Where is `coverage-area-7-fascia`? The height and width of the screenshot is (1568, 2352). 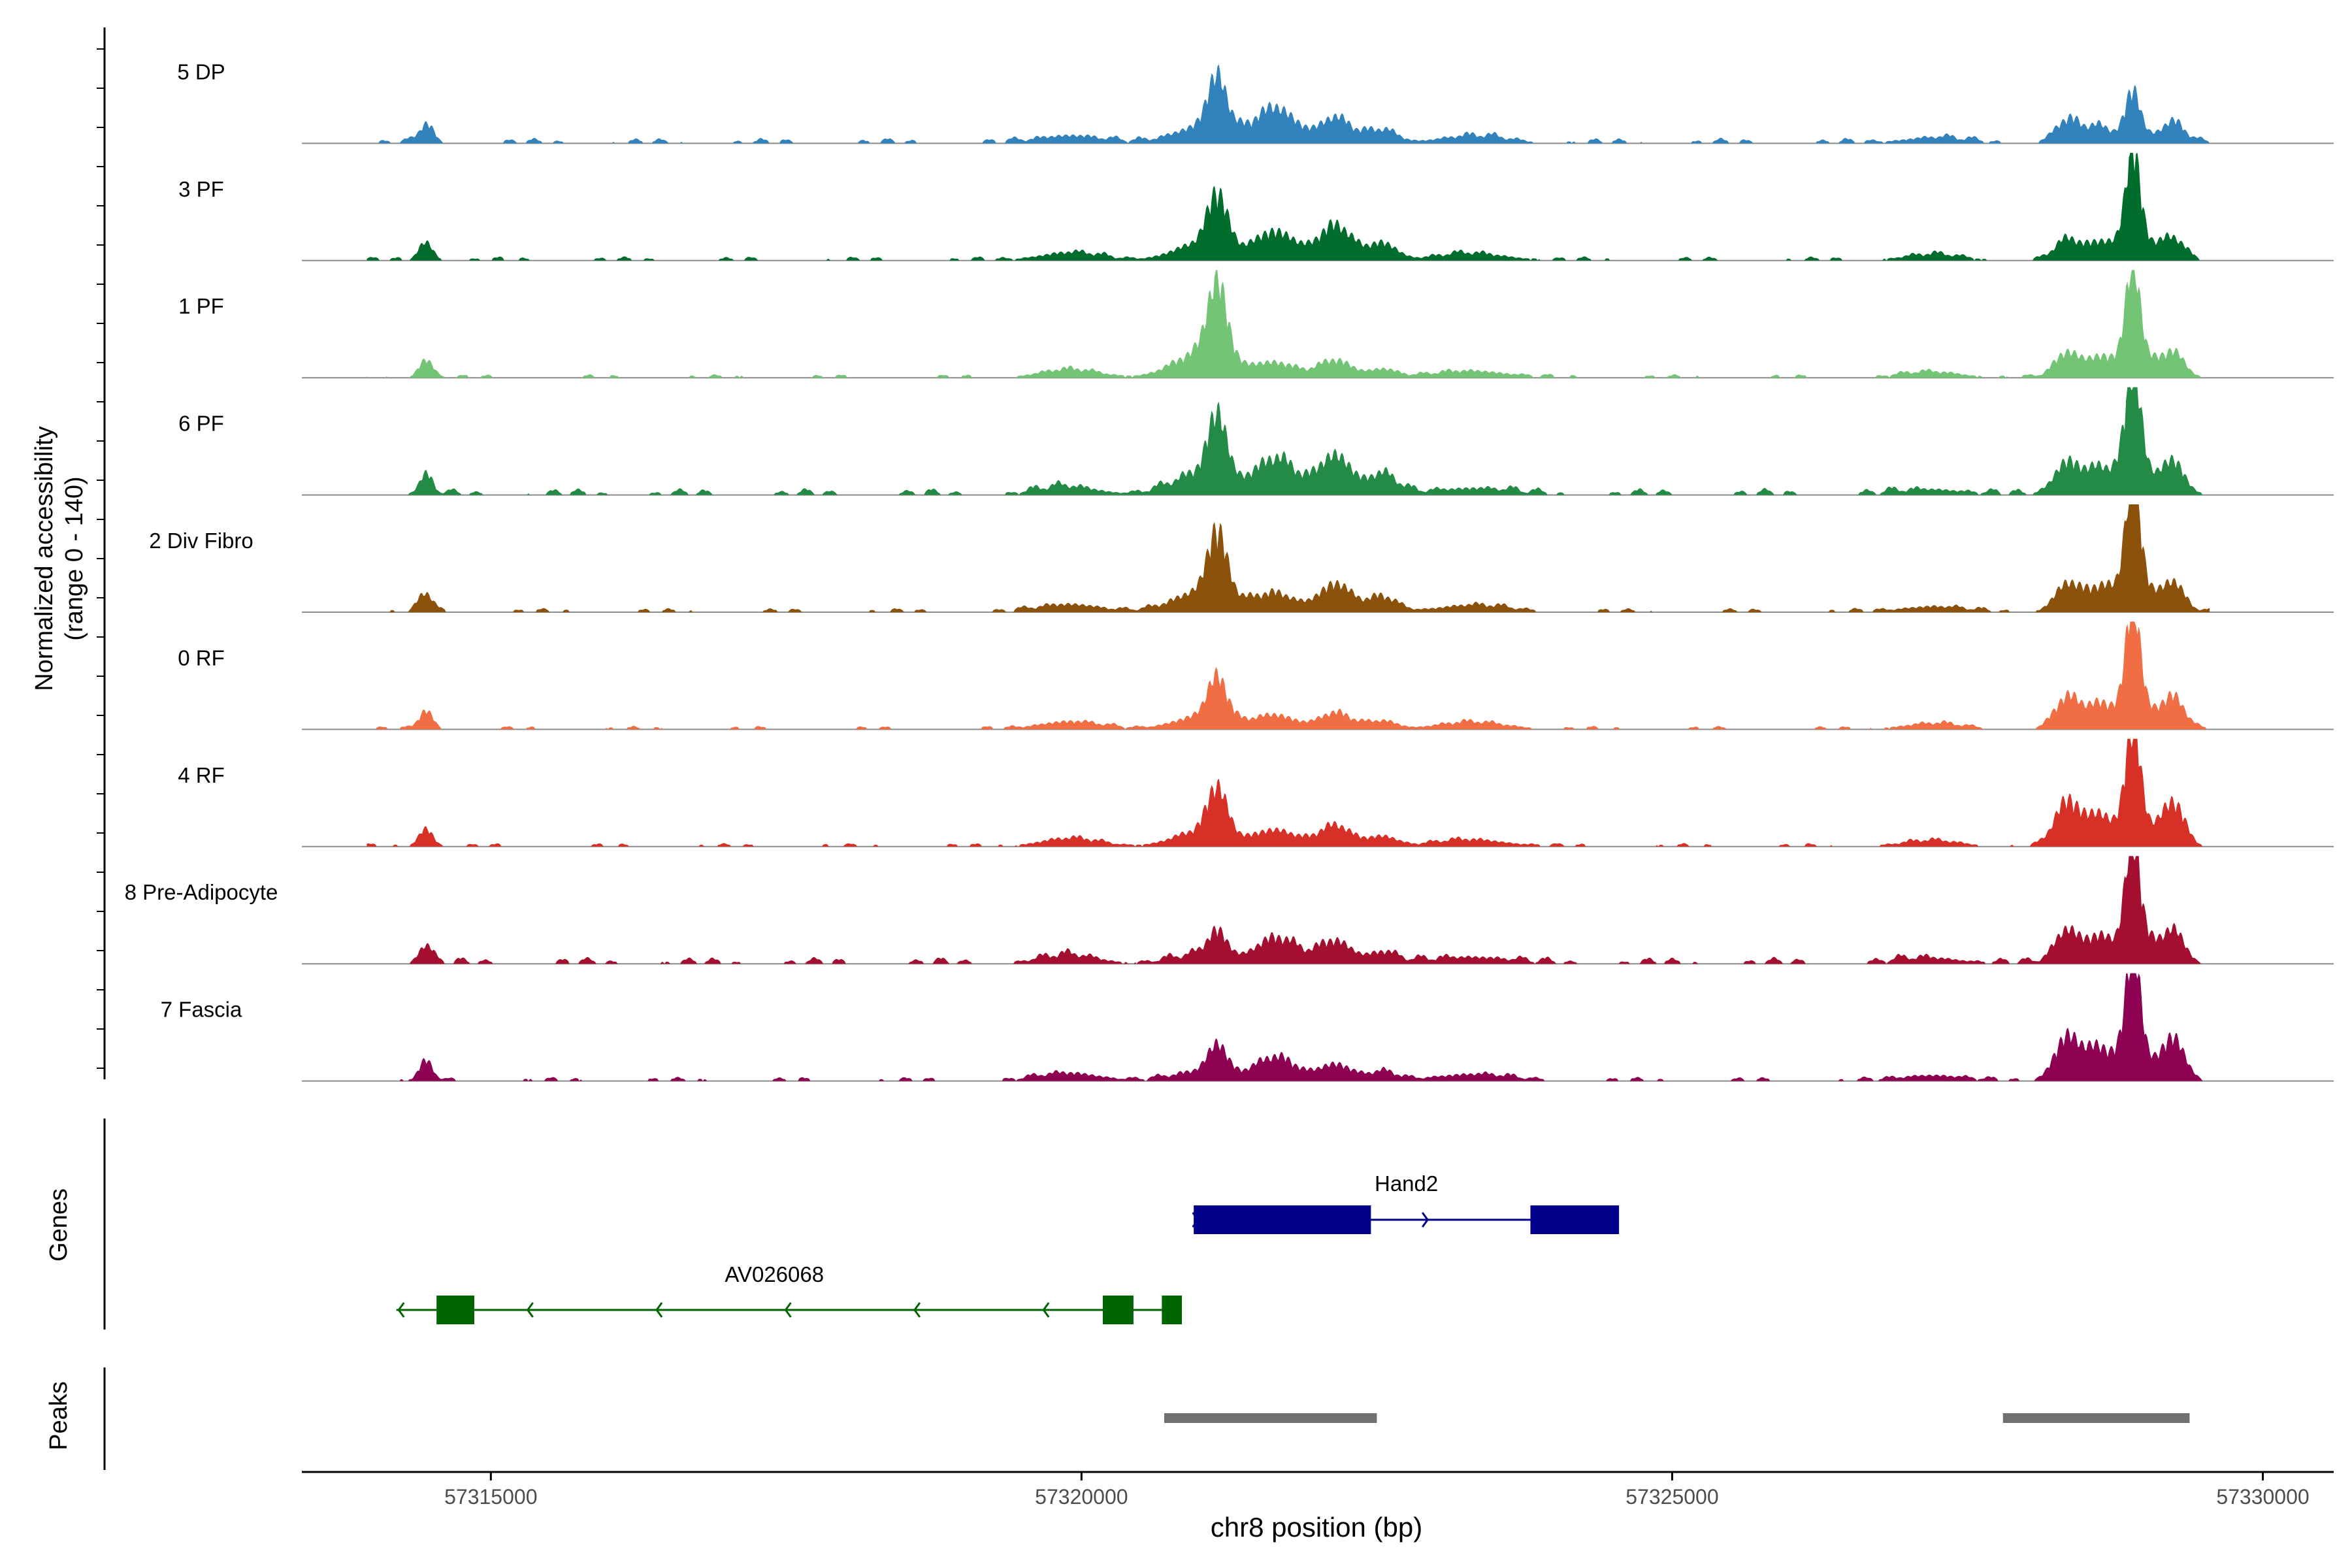
coverage-area-7-fascia is located at coordinates (1288, 1027).